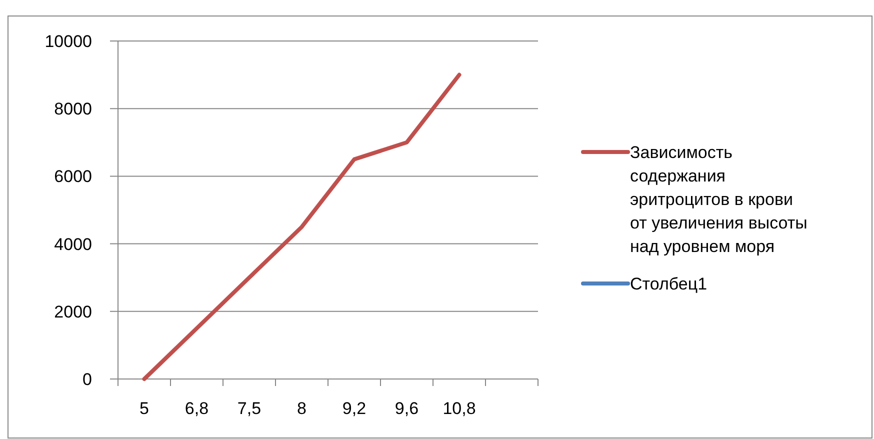 This screenshot has height=439, width=874. Describe the element at coordinates (459, 408) in the screenshot. I see `x-tick-label: 10,8` at that location.